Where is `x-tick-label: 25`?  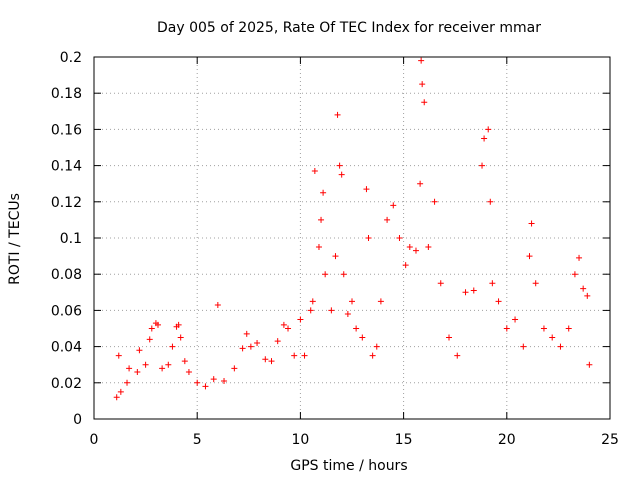
x-tick-label: 25 is located at coordinates (610, 440).